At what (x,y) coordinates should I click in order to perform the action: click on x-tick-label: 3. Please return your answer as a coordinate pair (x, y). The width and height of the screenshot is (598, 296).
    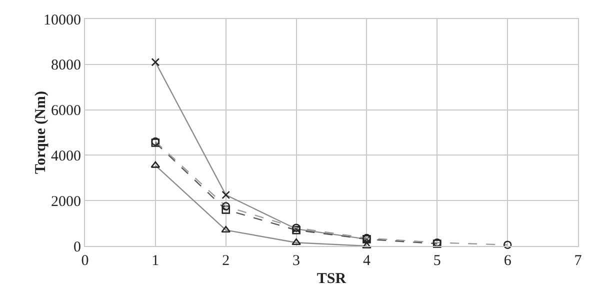
    Looking at the image, I should click on (296, 261).